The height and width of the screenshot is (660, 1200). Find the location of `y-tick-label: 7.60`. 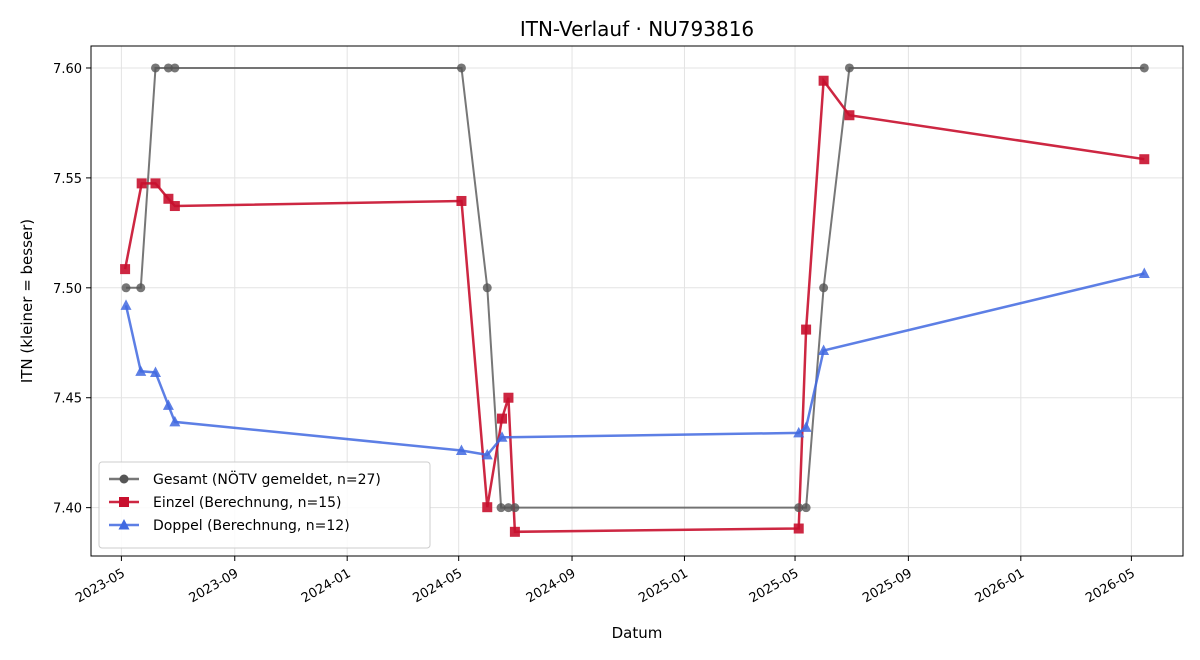

y-tick-label: 7.60 is located at coordinates (67, 69).